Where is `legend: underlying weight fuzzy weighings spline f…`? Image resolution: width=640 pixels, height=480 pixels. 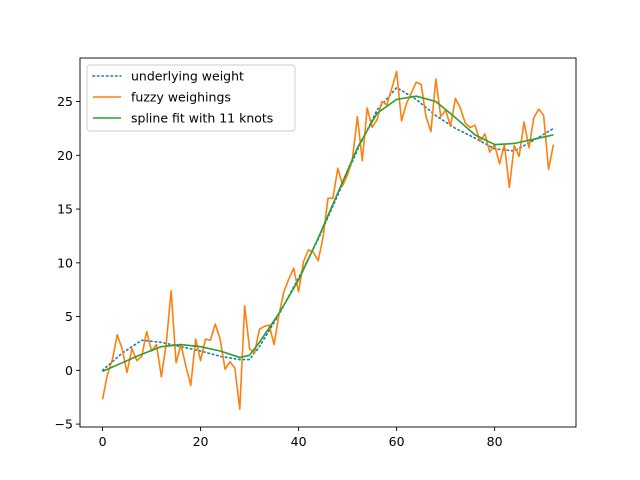 legend: underlying weight fuzzy weighings spline f… is located at coordinates (191, 98).